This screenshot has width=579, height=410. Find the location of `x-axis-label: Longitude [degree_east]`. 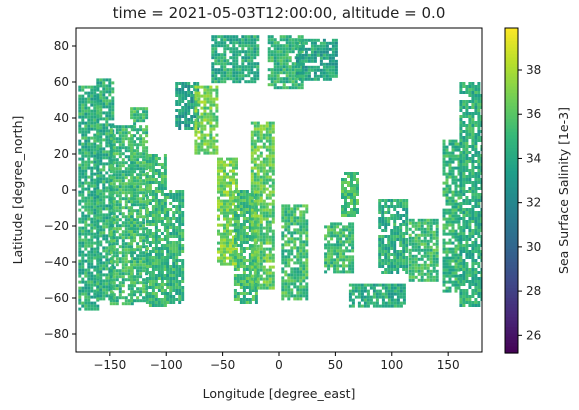

x-axis-label: Longitude [degree_east] is located at coordinates (279, 393).